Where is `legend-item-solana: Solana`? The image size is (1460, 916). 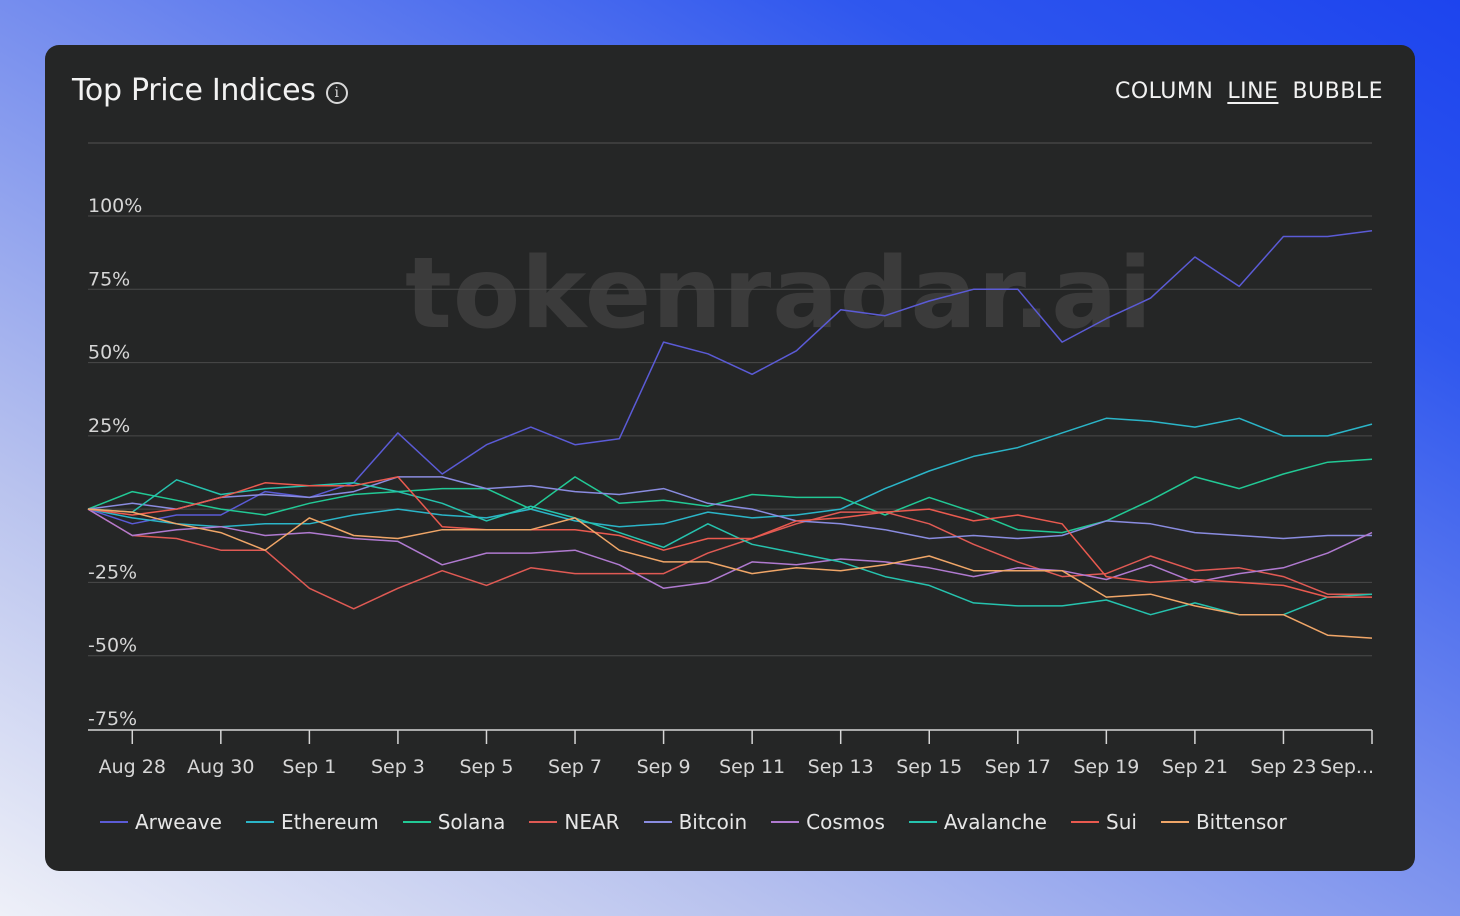 legend-item-solana: Solana is located at coordinates (454, 822).